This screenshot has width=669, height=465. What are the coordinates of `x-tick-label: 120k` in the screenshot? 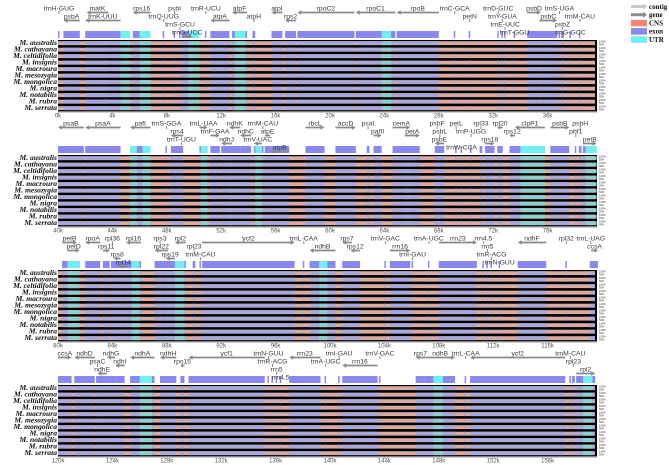 It's located at (58, 462).